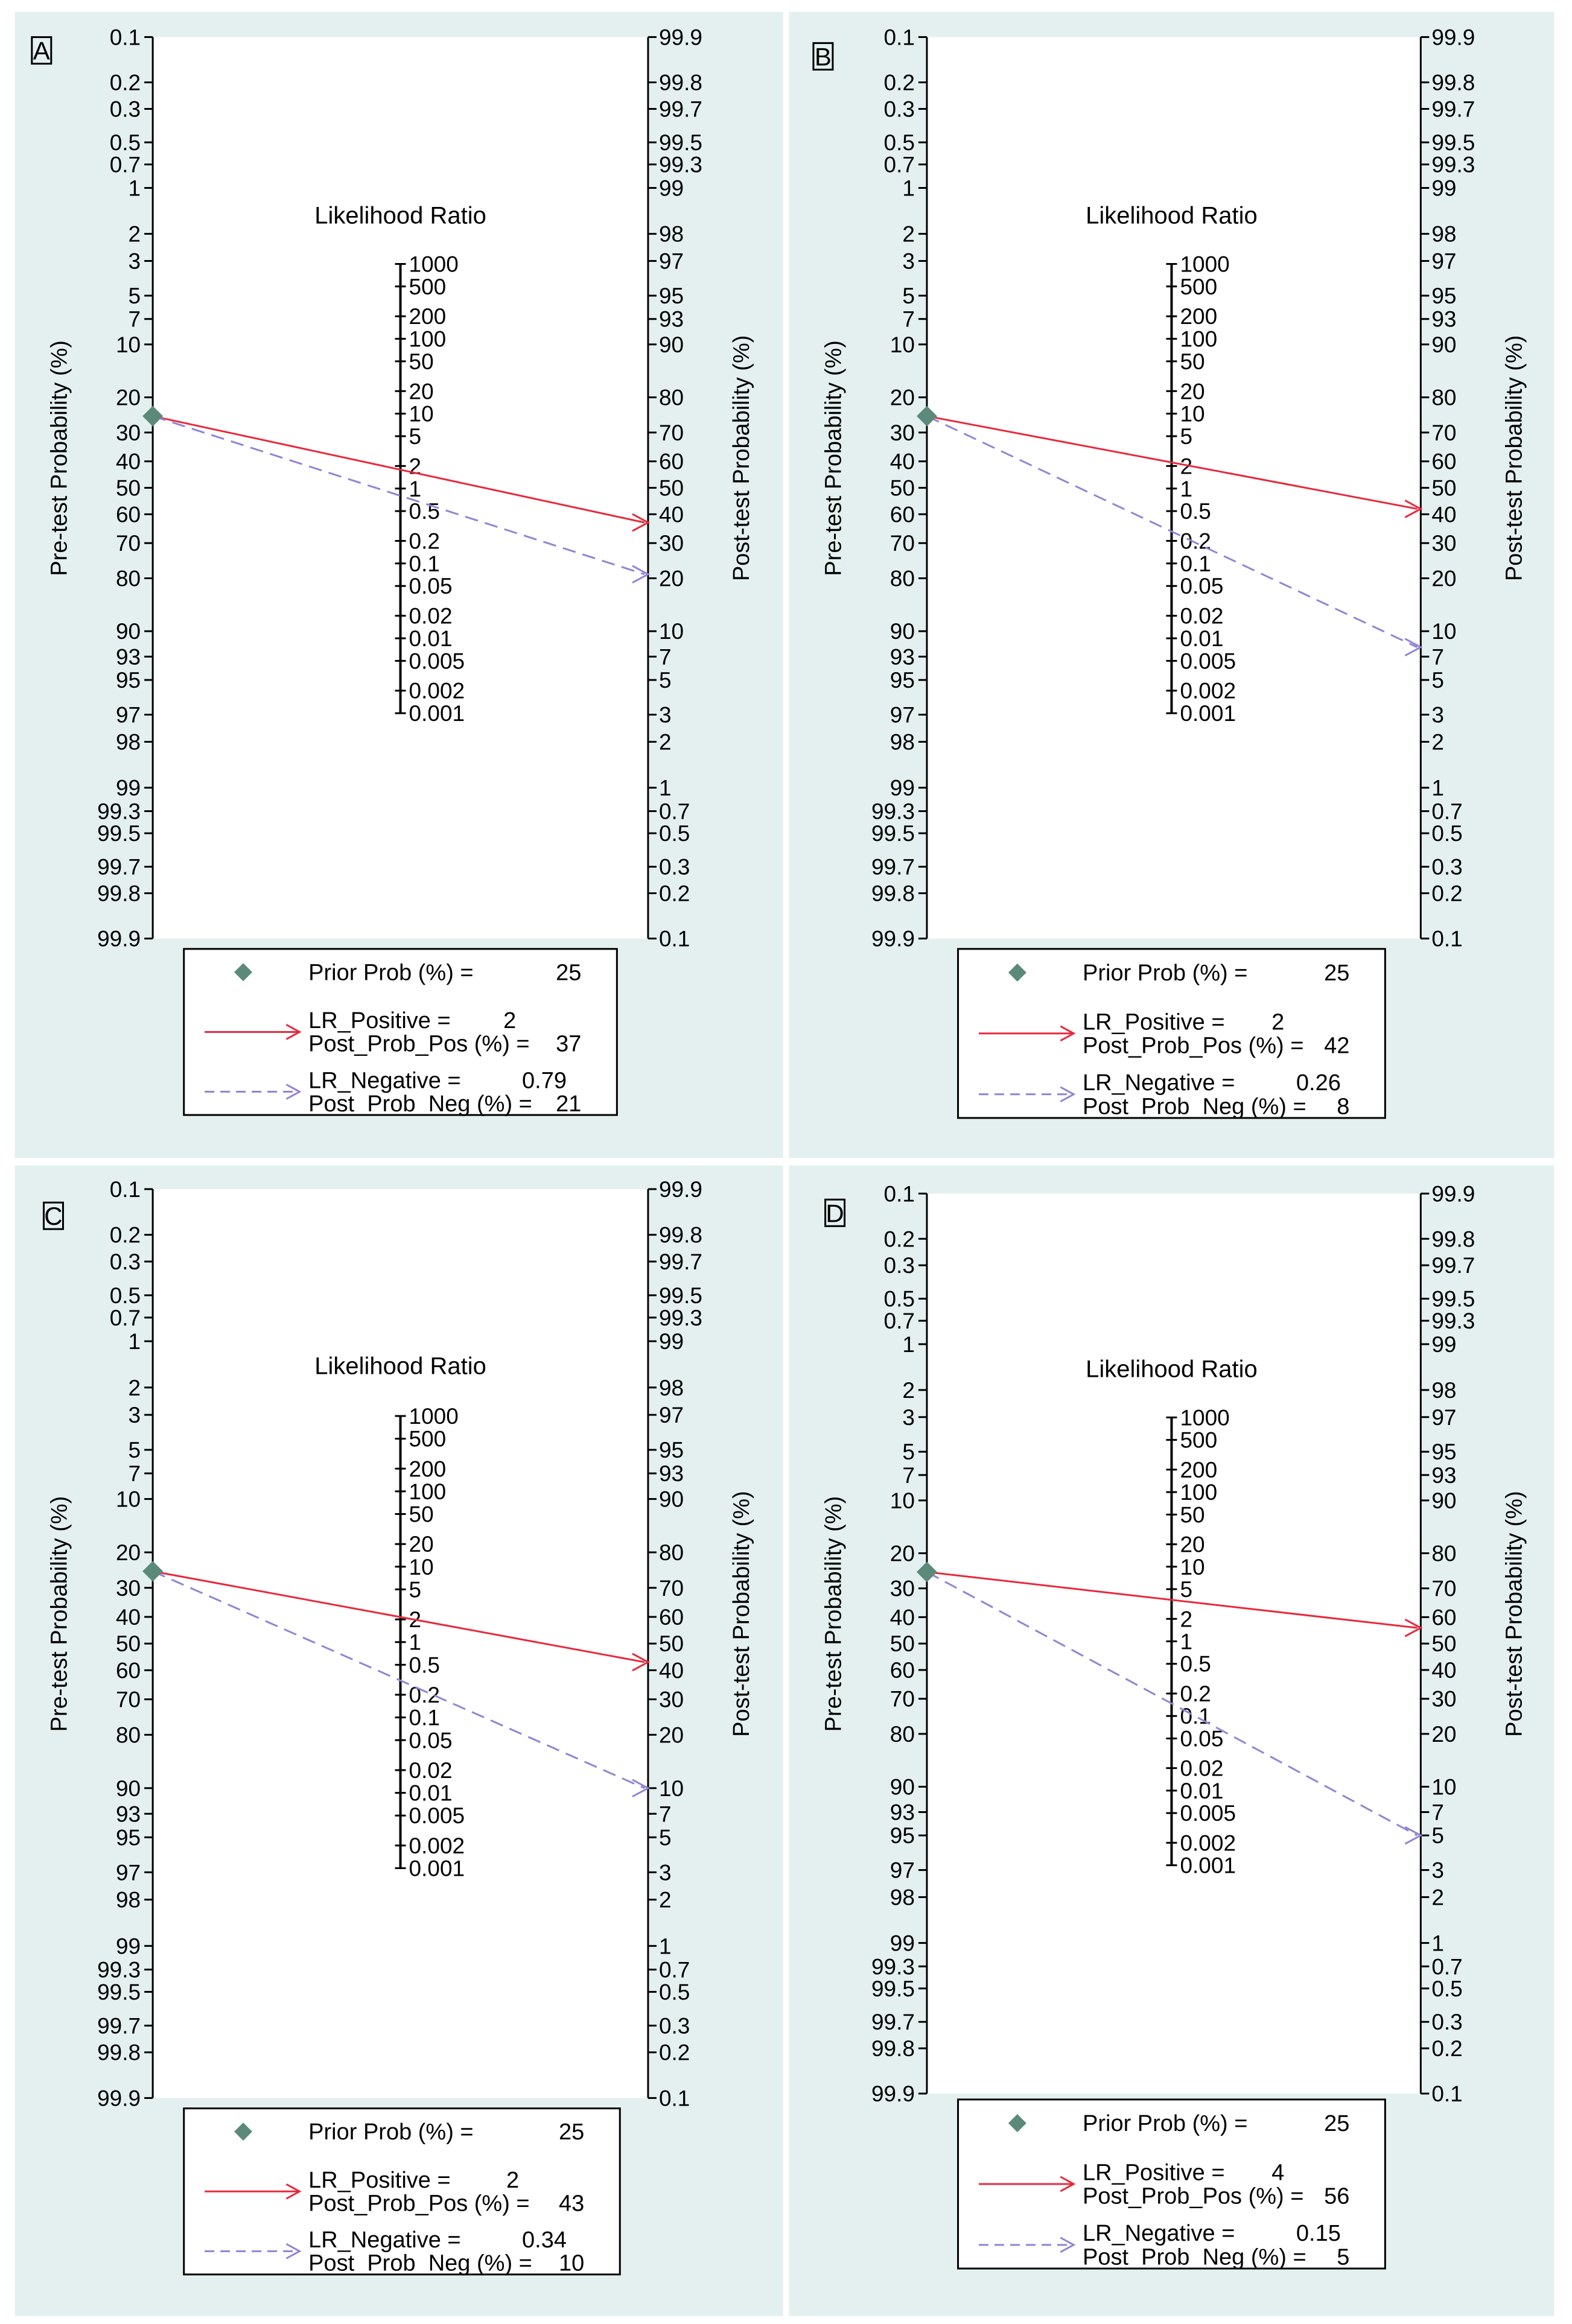 This screenshot has height=2324, width=1572. What do you see at coordinates (1443, 1643) in the screenshot?
I see `post-test-tick-label: 50` at bounding box center [1443, 1643].